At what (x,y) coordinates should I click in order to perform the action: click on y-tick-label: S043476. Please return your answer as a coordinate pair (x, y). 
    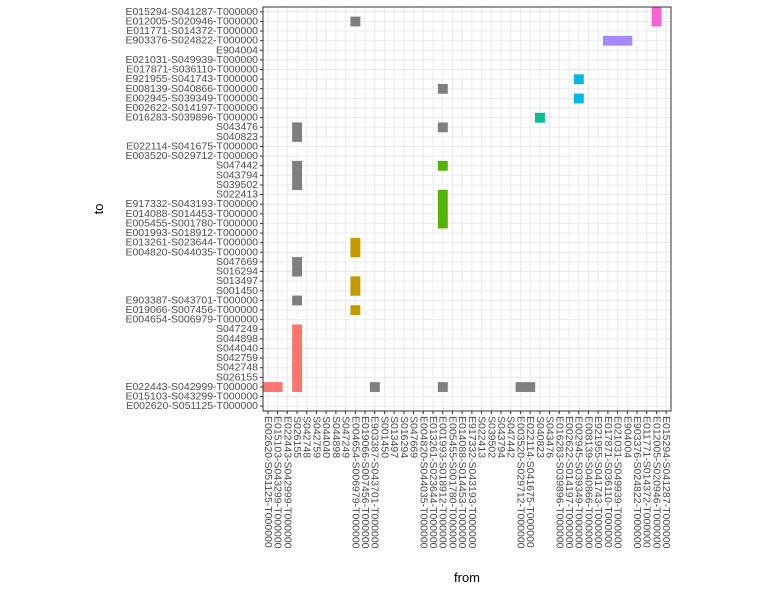
    Looking at the image, I should click on (237, 127).